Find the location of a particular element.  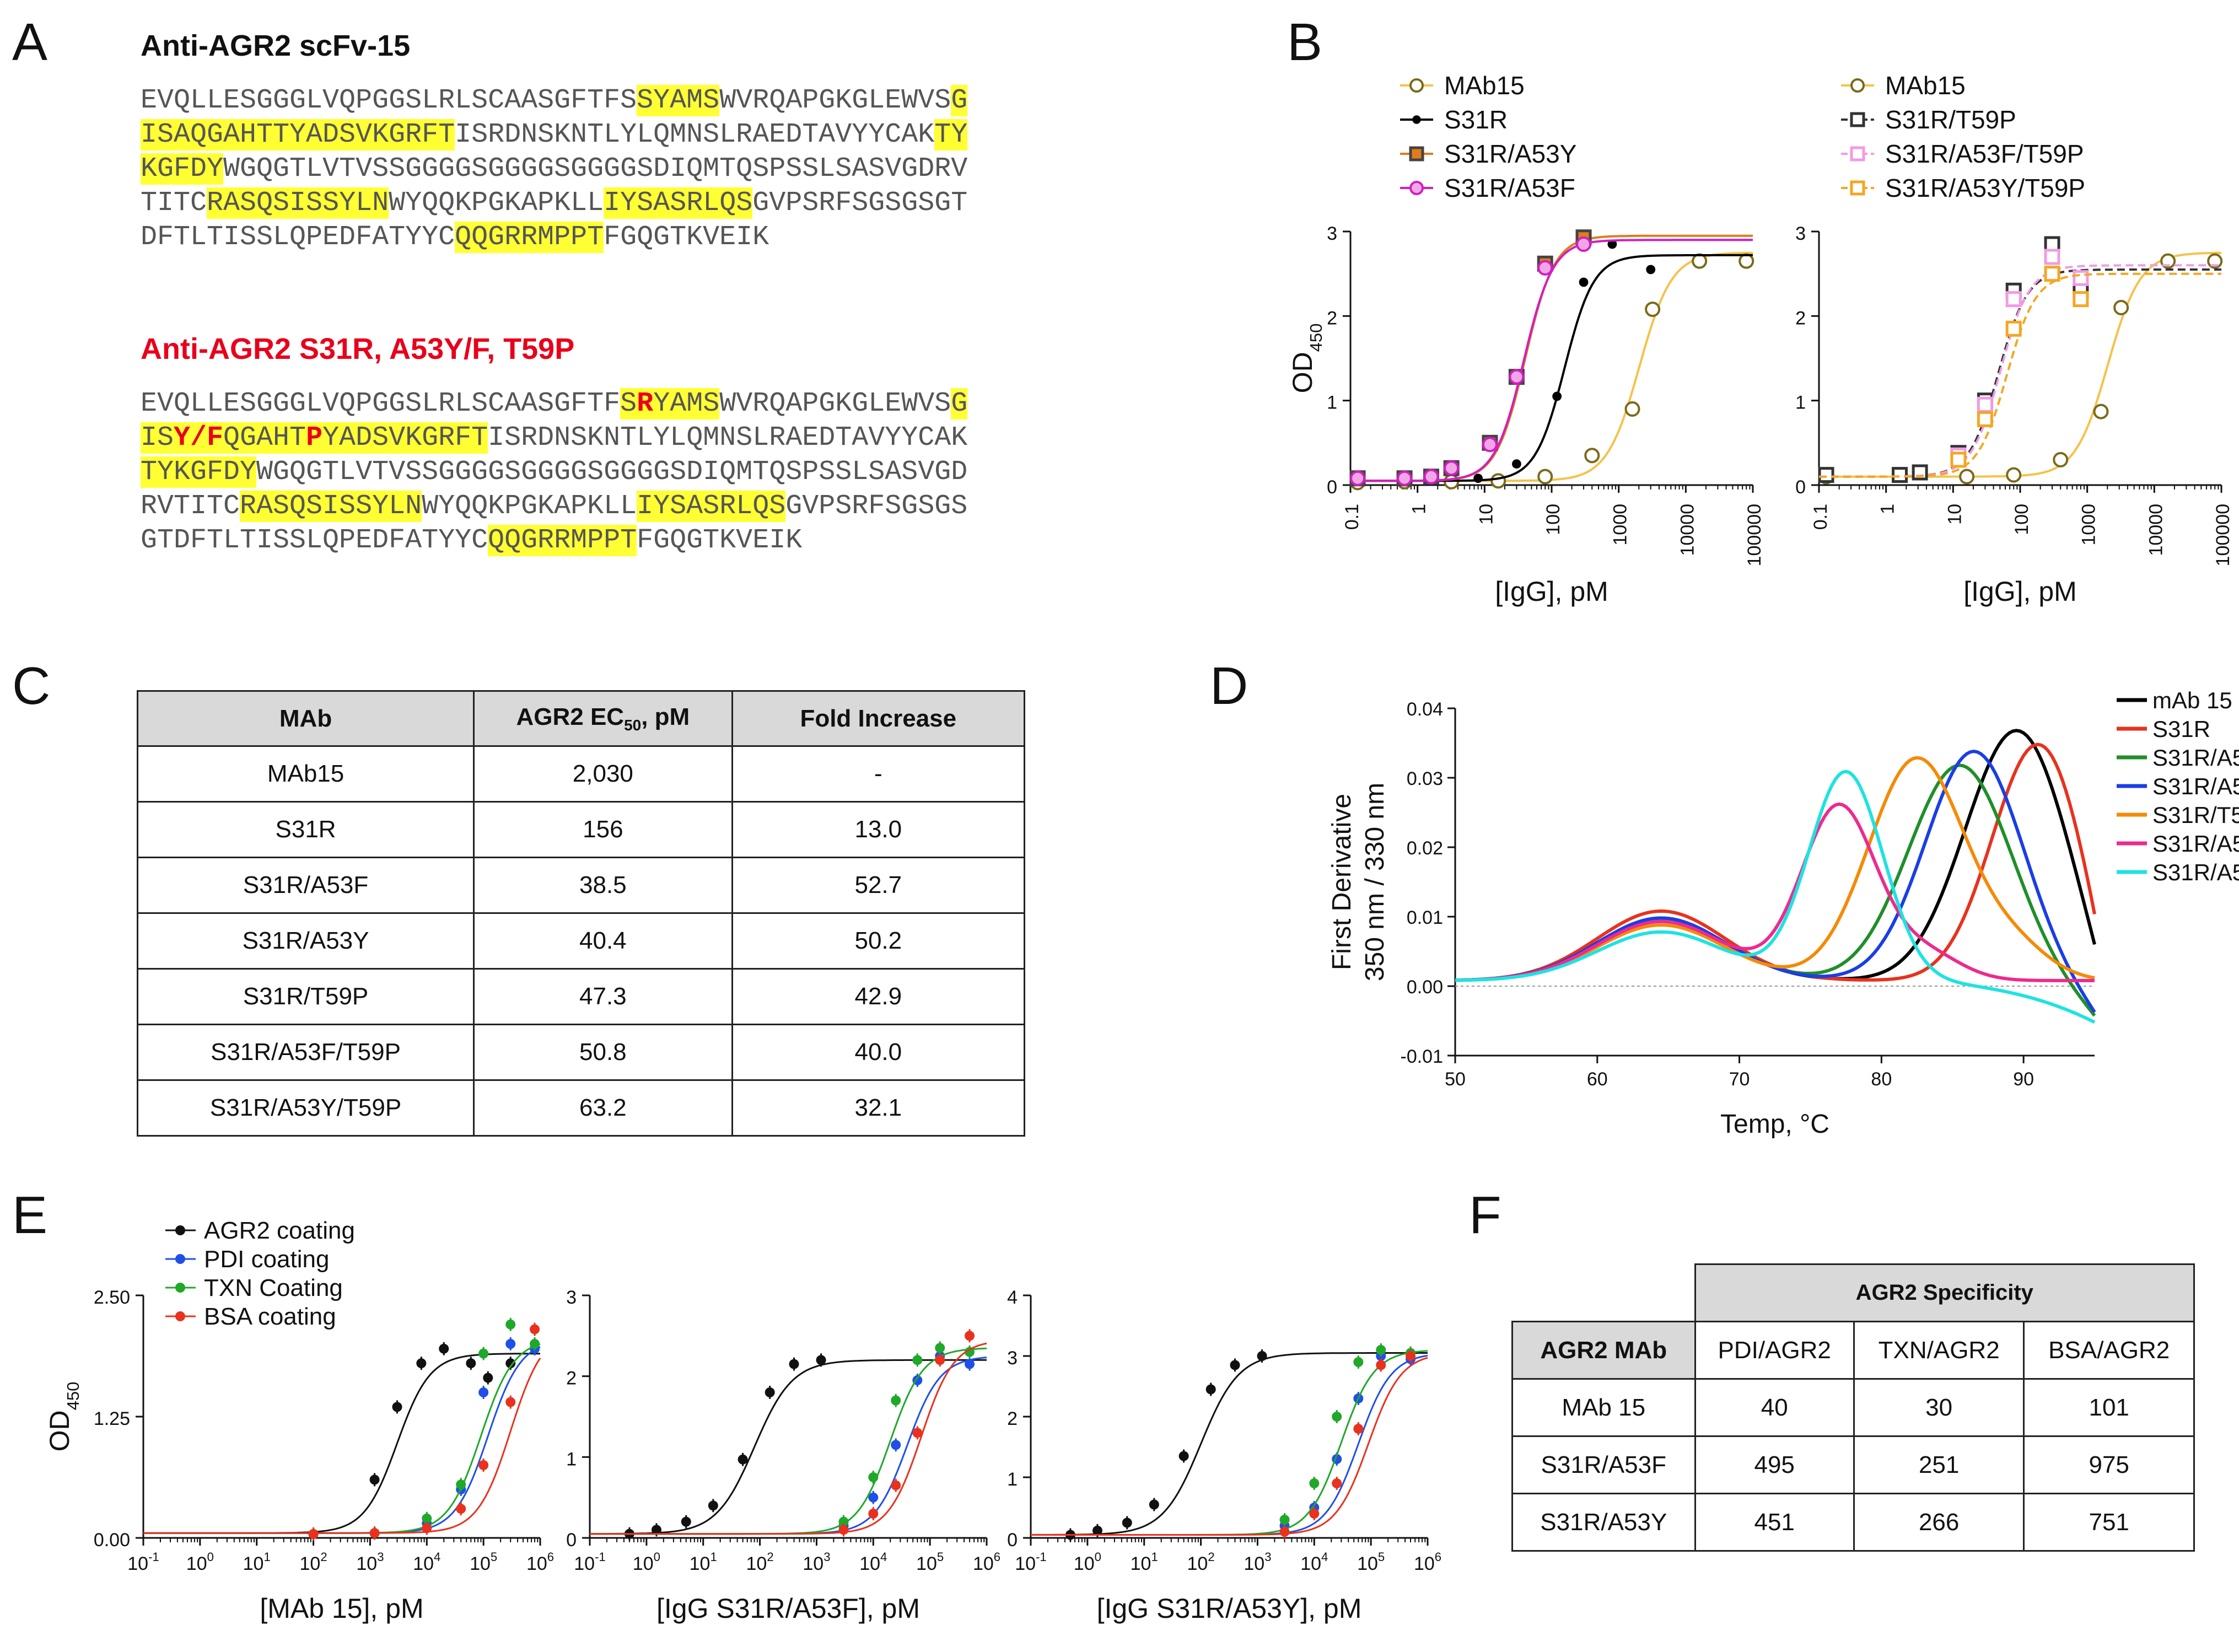

table-cell: 50.8 is located at coordinates (603, 1052).